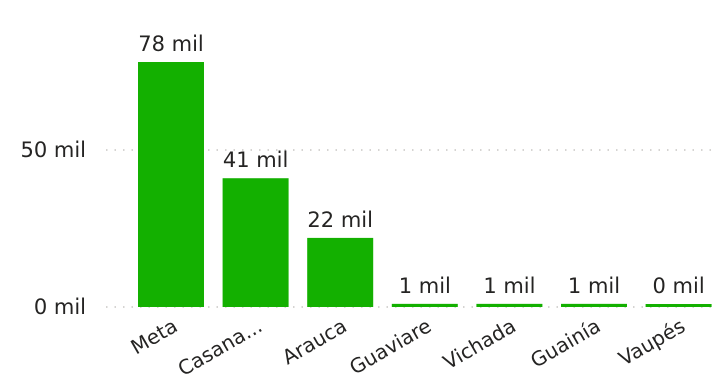  Describe the element at coordinates (153, 337) in the screenshot. I see `x-tick-label: Meta` at that location.